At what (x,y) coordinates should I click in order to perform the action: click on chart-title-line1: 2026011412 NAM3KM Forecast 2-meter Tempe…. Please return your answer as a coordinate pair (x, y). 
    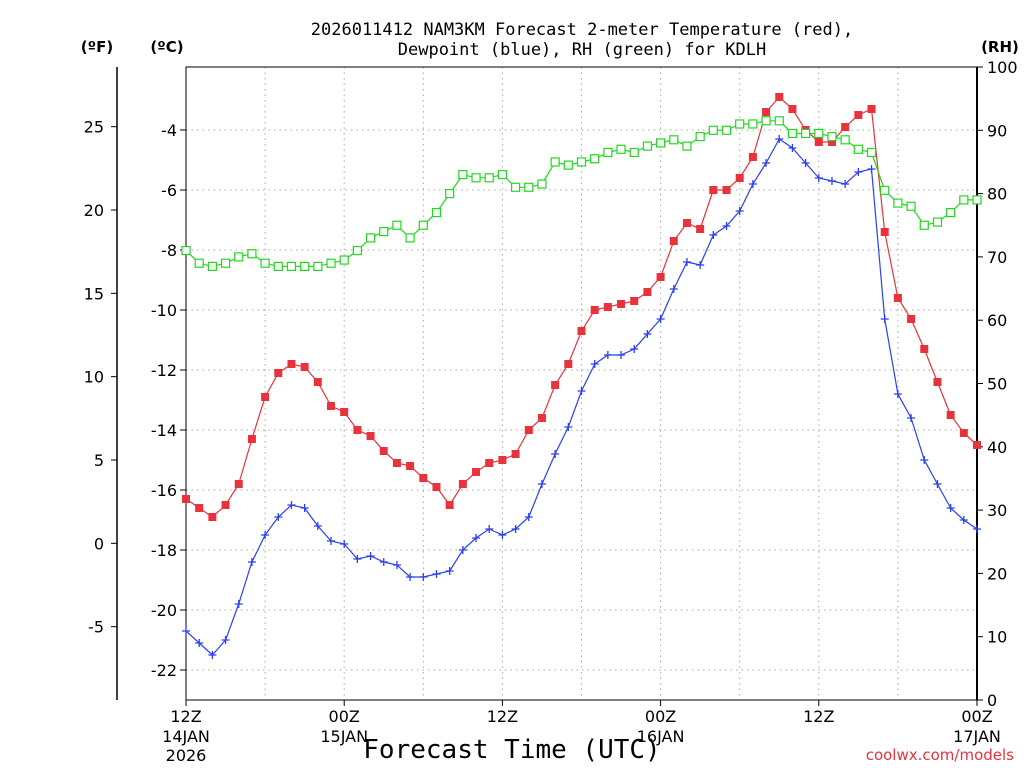
    Looking at the image, I should click on (582, 30).